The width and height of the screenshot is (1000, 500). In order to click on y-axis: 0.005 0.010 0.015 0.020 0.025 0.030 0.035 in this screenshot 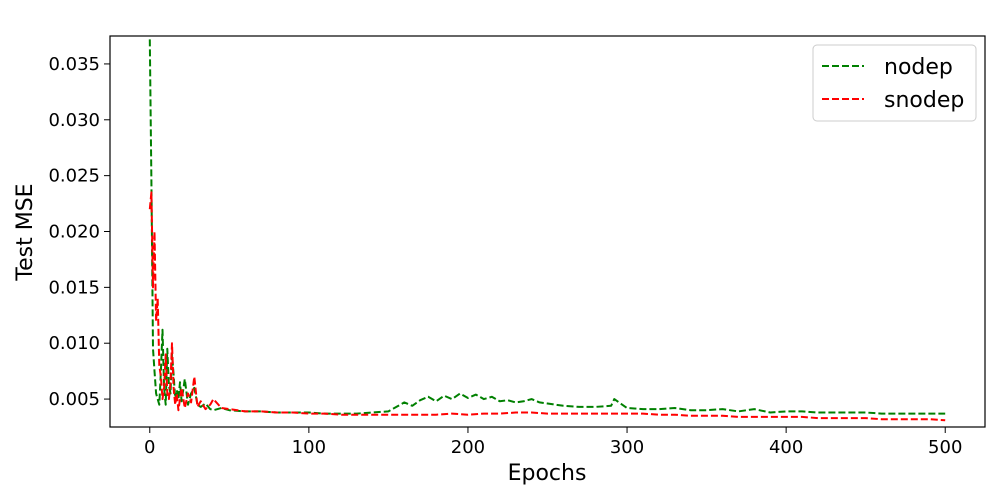, I will do `click(79, 232)`.